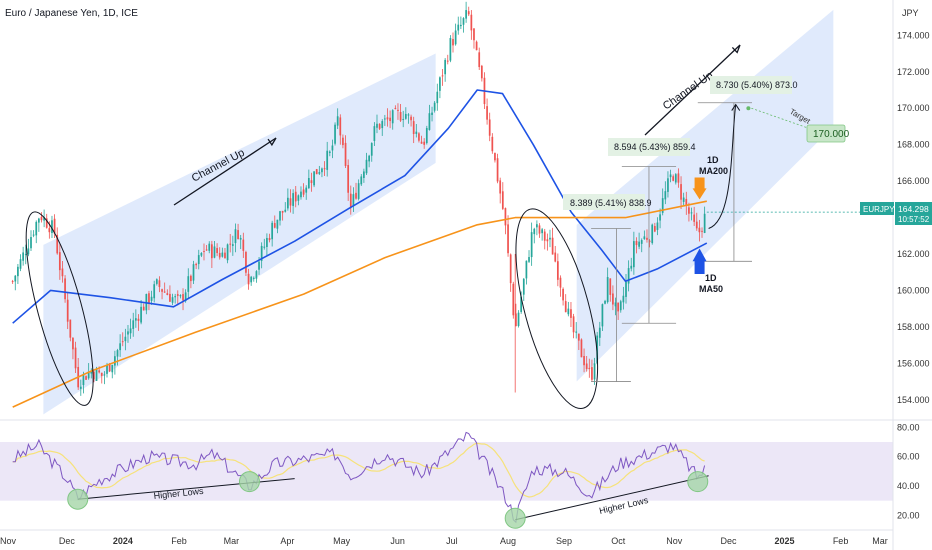 This screenshot has width=932, height=550. Describe the element at coordinates (556, 309) in the screenshot. I see `ellipse-aug-2024` at that location.